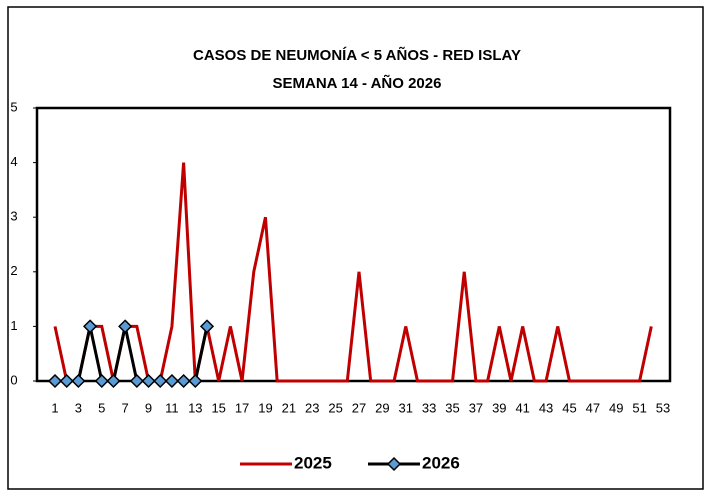 This screenshot has width=711, height=496. I want to click on x-tick-label: 19, so click(265, 407).